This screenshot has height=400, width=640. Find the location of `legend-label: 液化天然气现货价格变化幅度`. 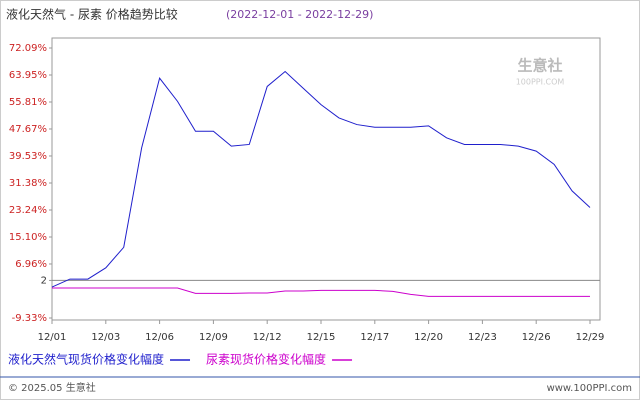

legend-label: 液化天然气现货价格变化幅度 is located at coordinates (86, 359).